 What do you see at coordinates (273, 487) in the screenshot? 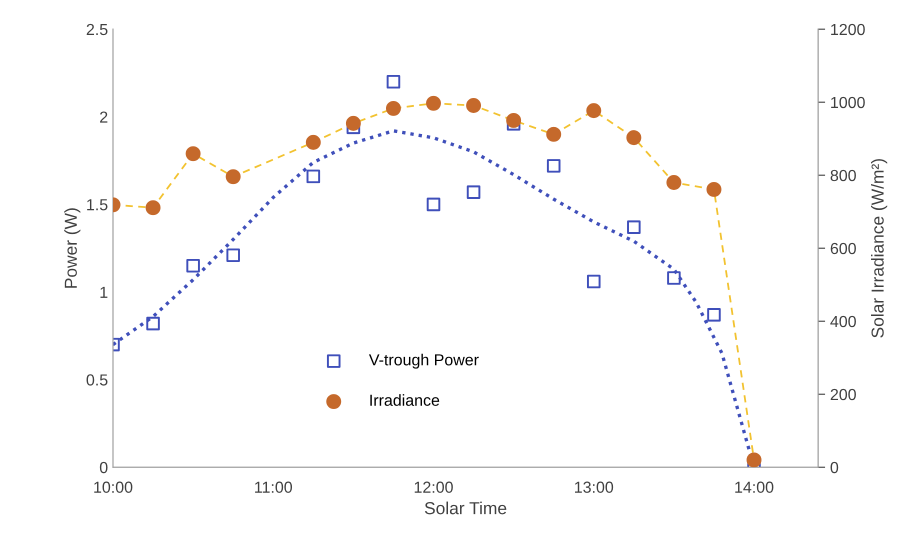
I see `x-tick-label: 11:00` at bounding box center [273, 487].